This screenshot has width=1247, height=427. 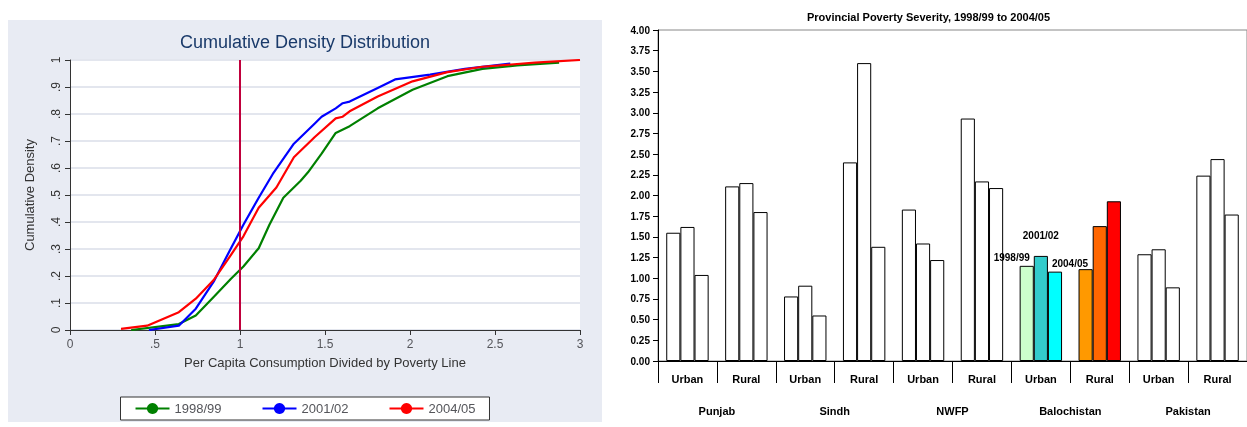 What do you see at coordinates (640, 340) in the screenshot?
I see `y-tick-label: 0.25` at bounding box center [640, 340].